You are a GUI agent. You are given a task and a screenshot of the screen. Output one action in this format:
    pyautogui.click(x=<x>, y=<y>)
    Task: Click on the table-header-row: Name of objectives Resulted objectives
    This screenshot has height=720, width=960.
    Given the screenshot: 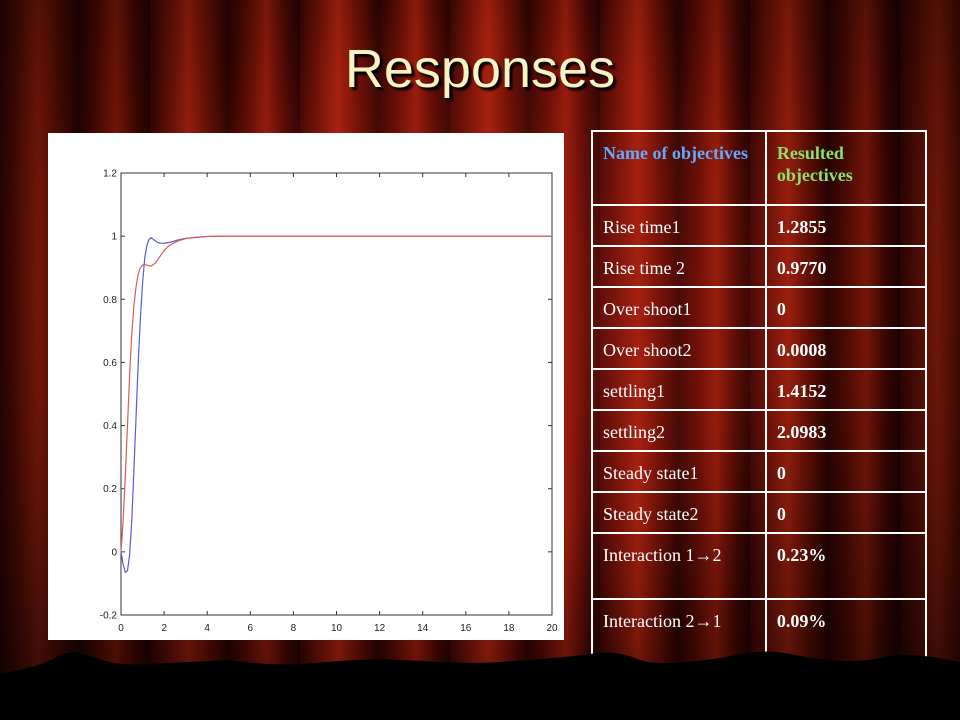 What is the action you would take?
    pyautogui.click(x=759, y=168)
    